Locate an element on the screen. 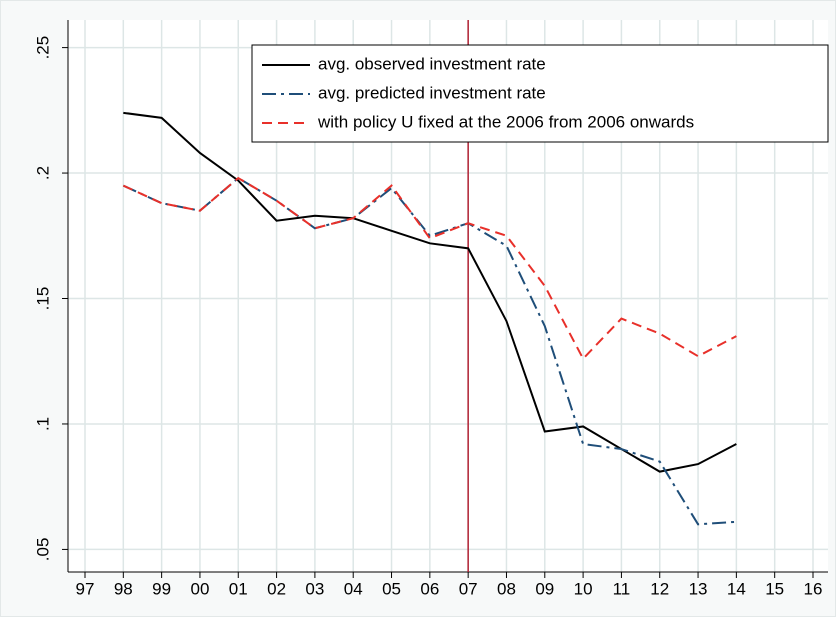 The width and height of the screenshot is (836, 622). x-tick-label: 01 is located at coordinates (238, 588).